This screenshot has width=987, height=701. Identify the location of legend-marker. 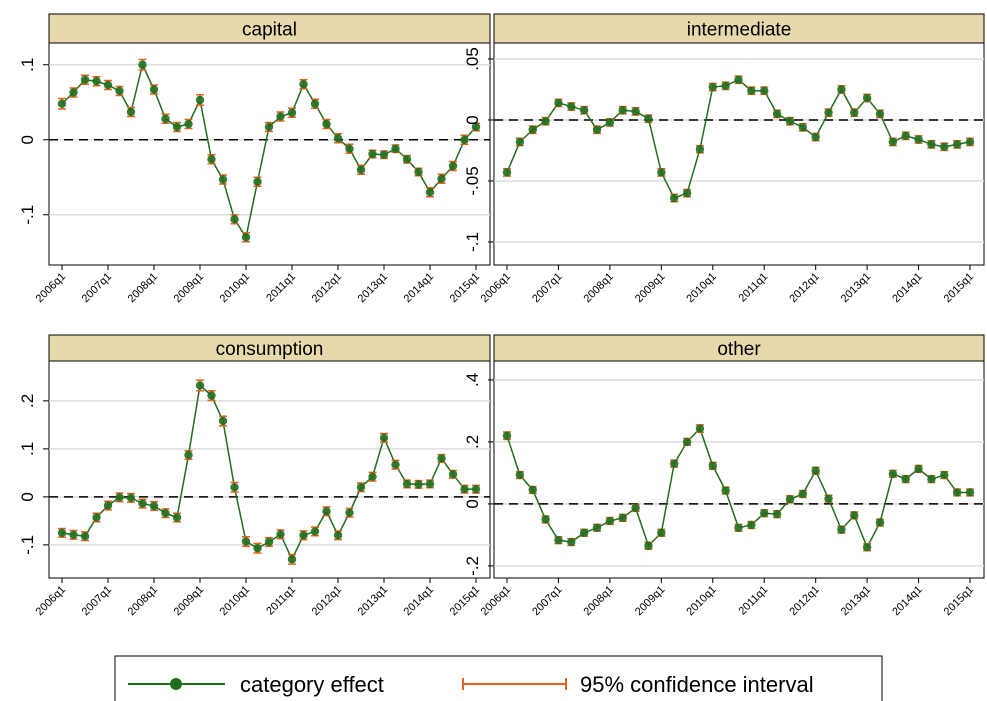
(176, 684).